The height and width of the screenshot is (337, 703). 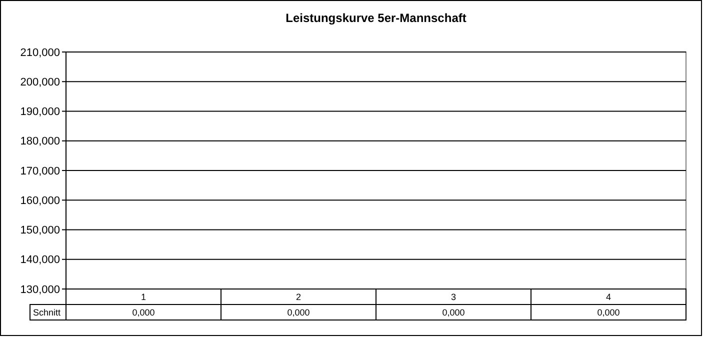 I want to click on y-tick-label: 130,000, so click(x=40, y=290).